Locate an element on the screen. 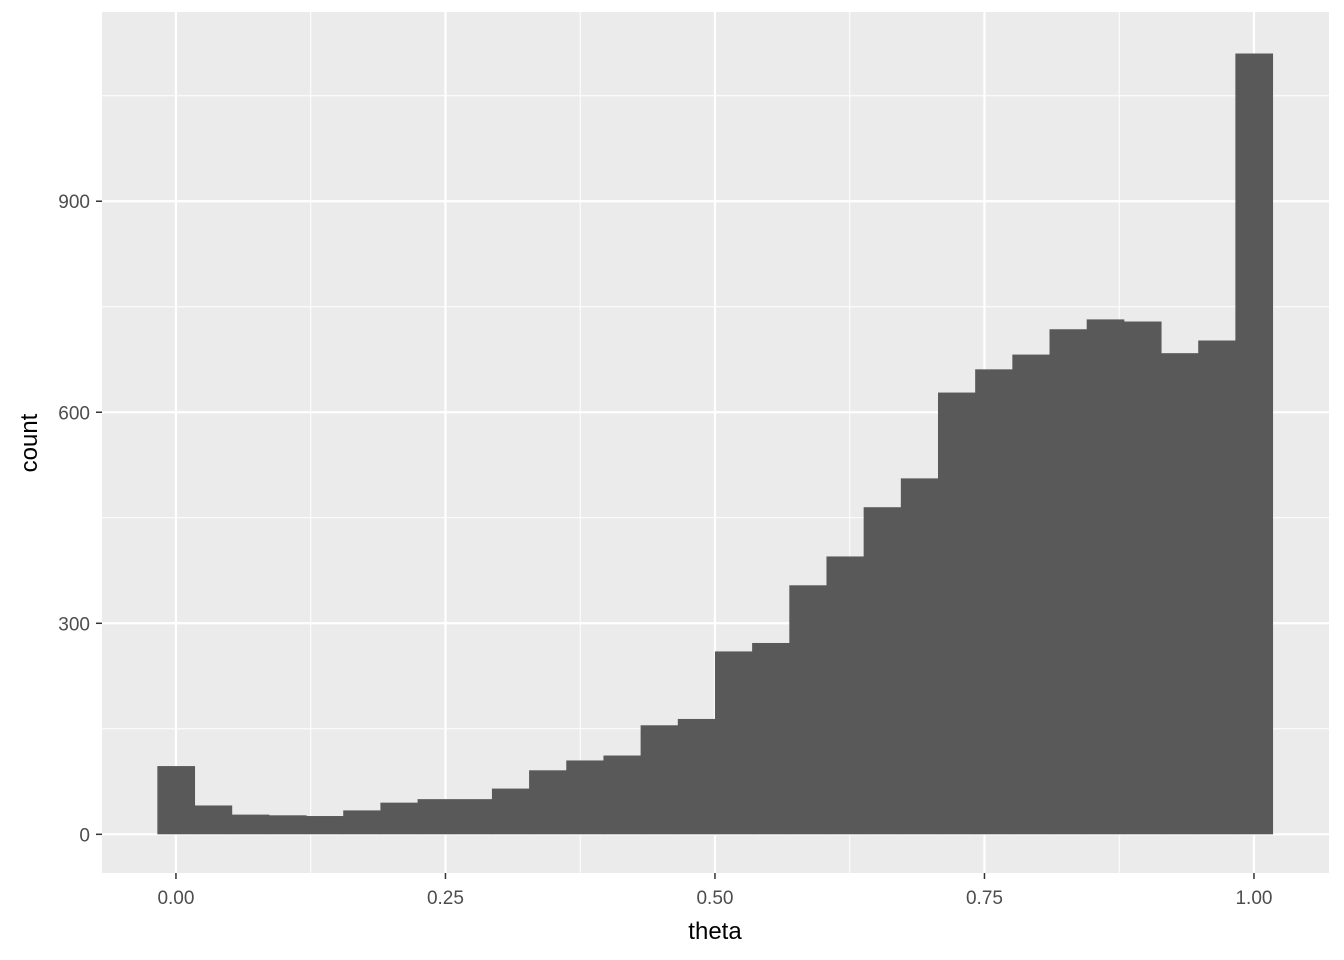 The image size is (1344, 960). x-tick-label: 0.50 is located at coordinates (714, 898).